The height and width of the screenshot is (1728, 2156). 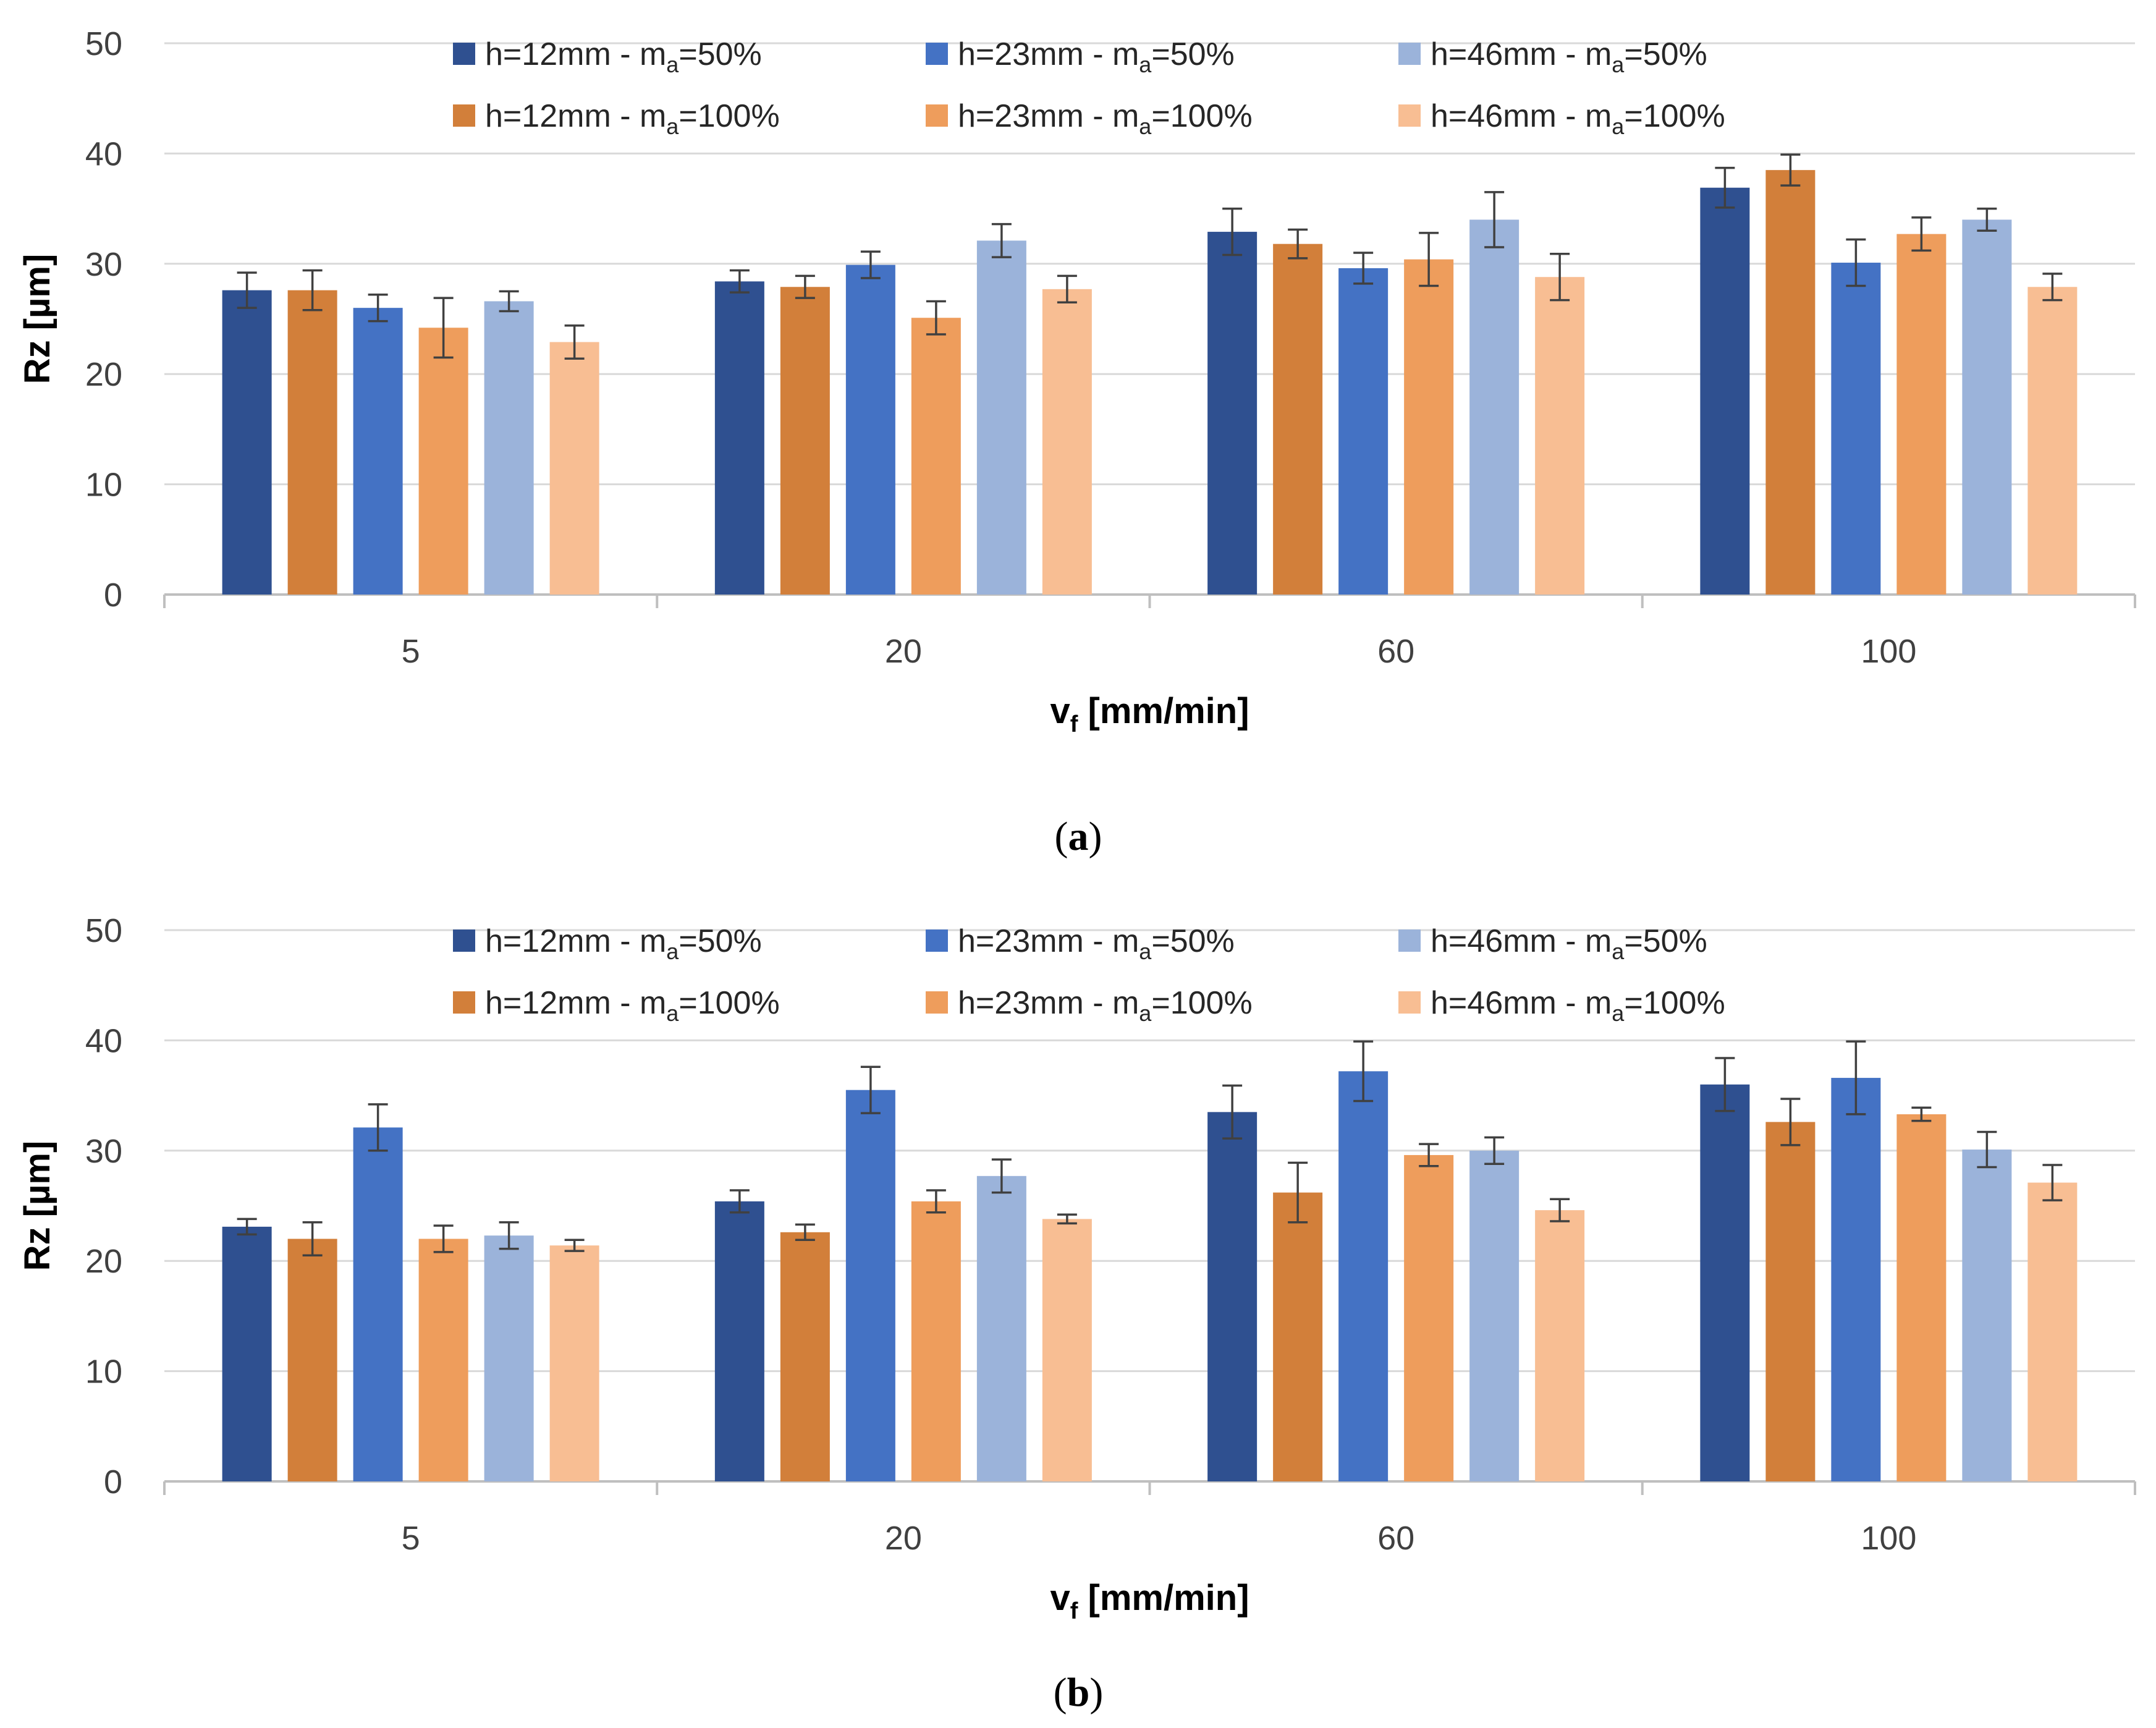 What do you see at coordinates (904, 652) in the screenshot?
I see `x-tick-label: 20` at bounding box center [904, 652].